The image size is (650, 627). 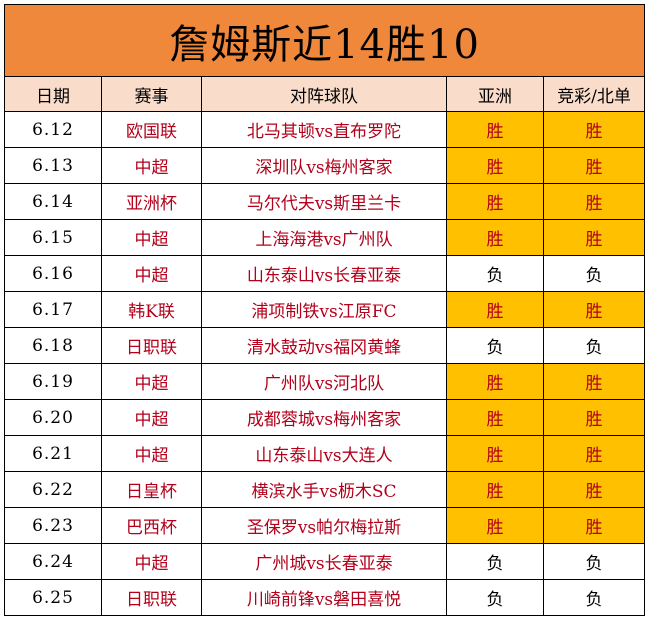 What do you see at coordinates (53, 453) in the screenshot?
I see `date-cell: 6.21` at bounding box center [53, 453].